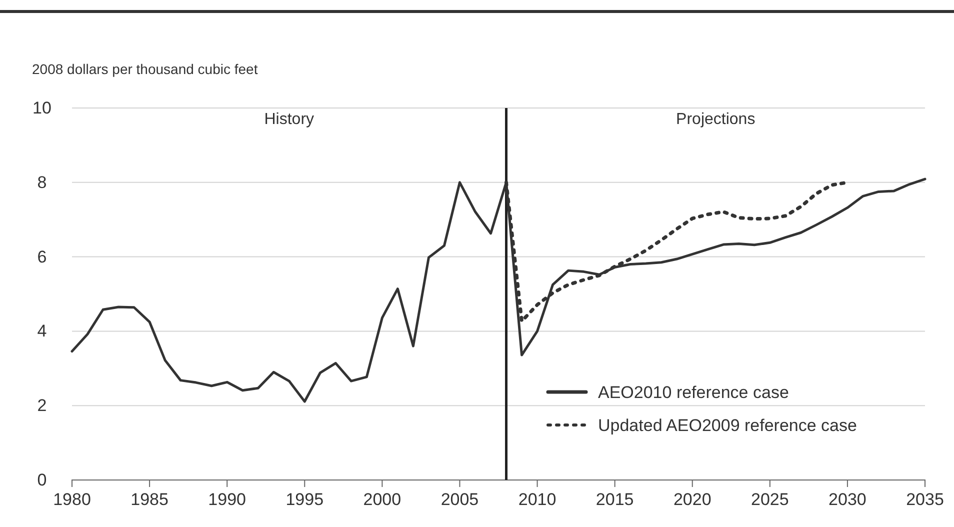 The image size is (954, 527). I want to click on y-tick-label: 8, so click(42, 182).